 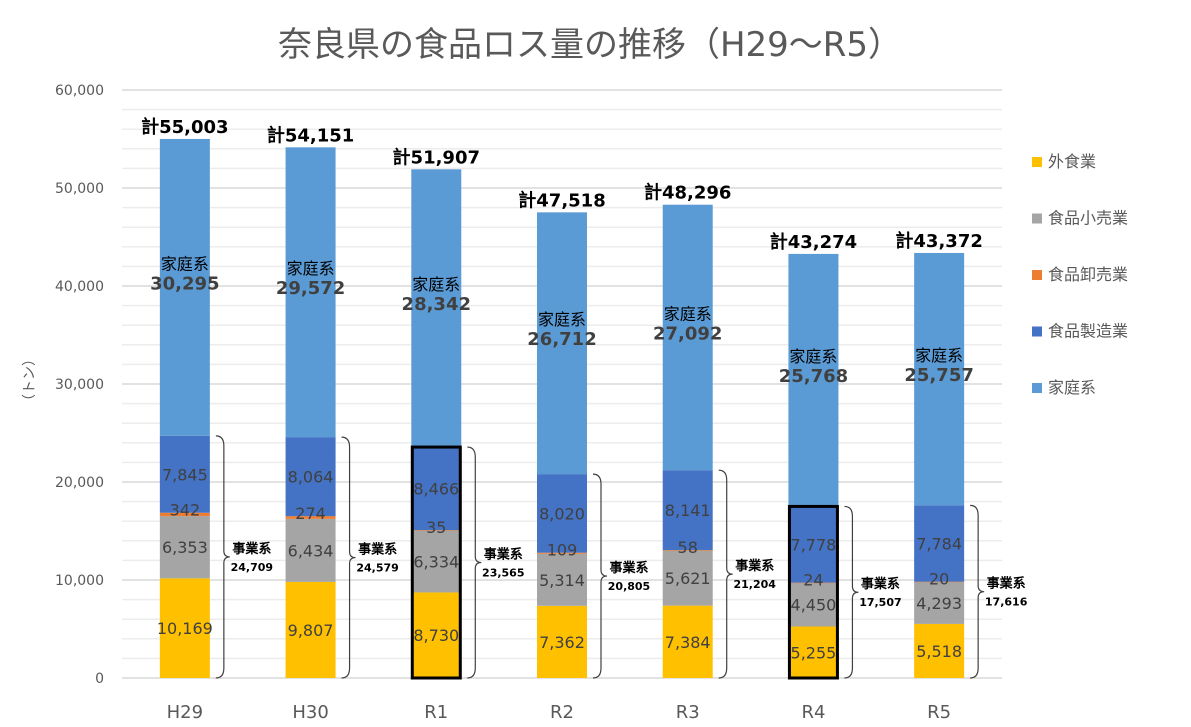 I want to click on business-total: 17,507, so click(x=880, y=602).